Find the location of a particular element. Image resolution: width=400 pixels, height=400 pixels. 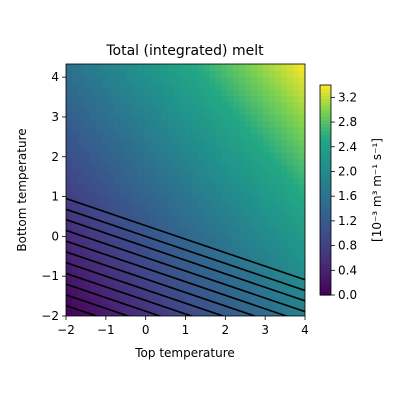

colorbar-tick-label: 1.6 is located at coordinates (347, 196).